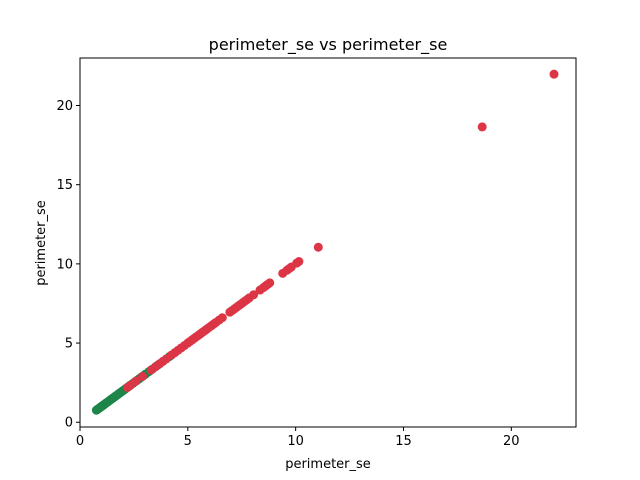 This screenshot has width=640, height=480. What do you see at coordinates (188, 441) in the screenshot?
I see `x-tick-label: 5` at bounding box center [188, 441].